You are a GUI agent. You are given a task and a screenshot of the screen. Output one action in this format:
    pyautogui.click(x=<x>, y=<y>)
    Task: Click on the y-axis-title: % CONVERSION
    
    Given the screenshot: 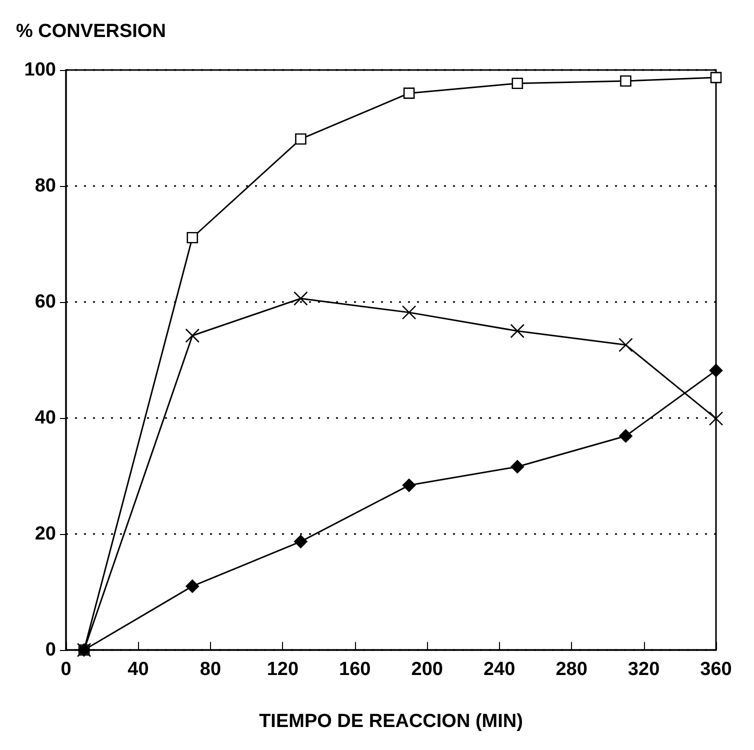 What is the action you would take?
    pyautogui.click(x=91, y=31)
    